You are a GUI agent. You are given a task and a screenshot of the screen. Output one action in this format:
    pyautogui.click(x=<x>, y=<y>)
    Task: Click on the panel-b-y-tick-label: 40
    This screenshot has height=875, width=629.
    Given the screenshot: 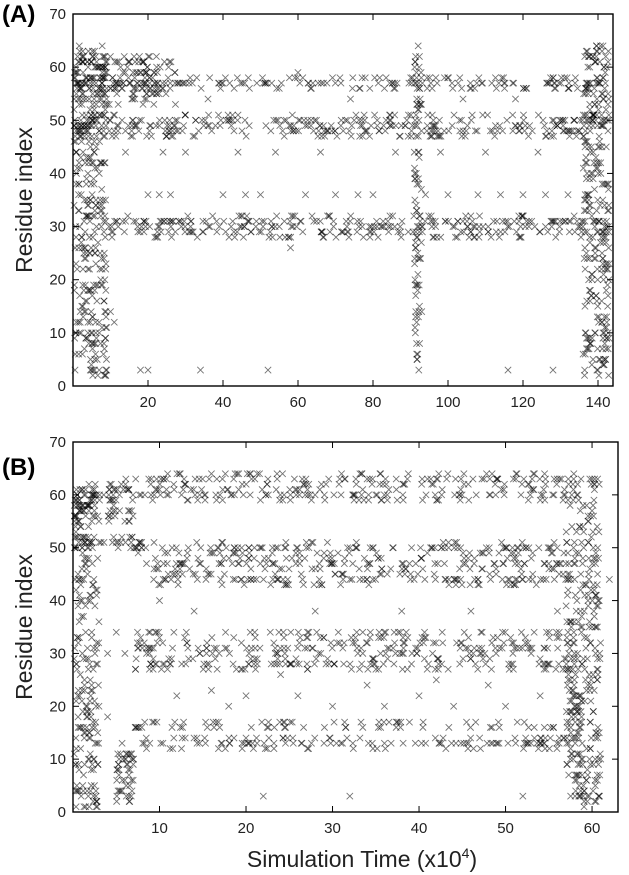 What is the action you would take?
    pyautogui.click(x=57, y=601)
    